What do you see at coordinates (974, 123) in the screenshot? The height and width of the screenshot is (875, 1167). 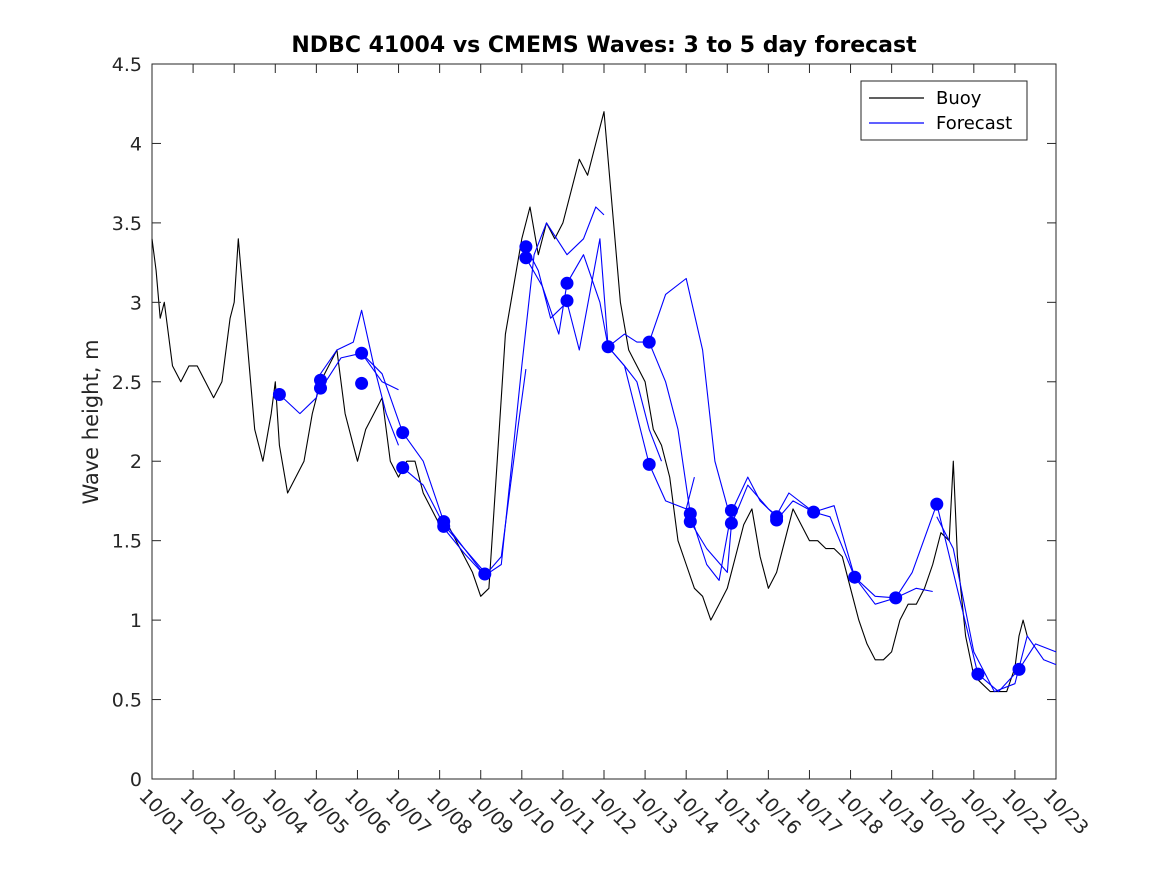 I see `legend-label-forecast: Forecast` at bounding box center [974, 123].